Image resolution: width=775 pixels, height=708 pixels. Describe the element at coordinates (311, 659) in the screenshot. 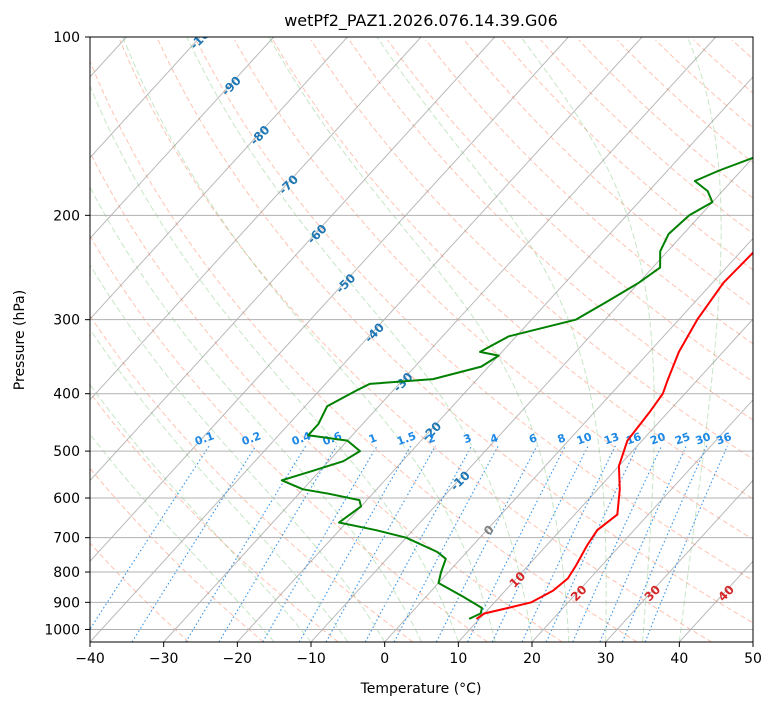

I see `x-tick-label: −10` at that location.